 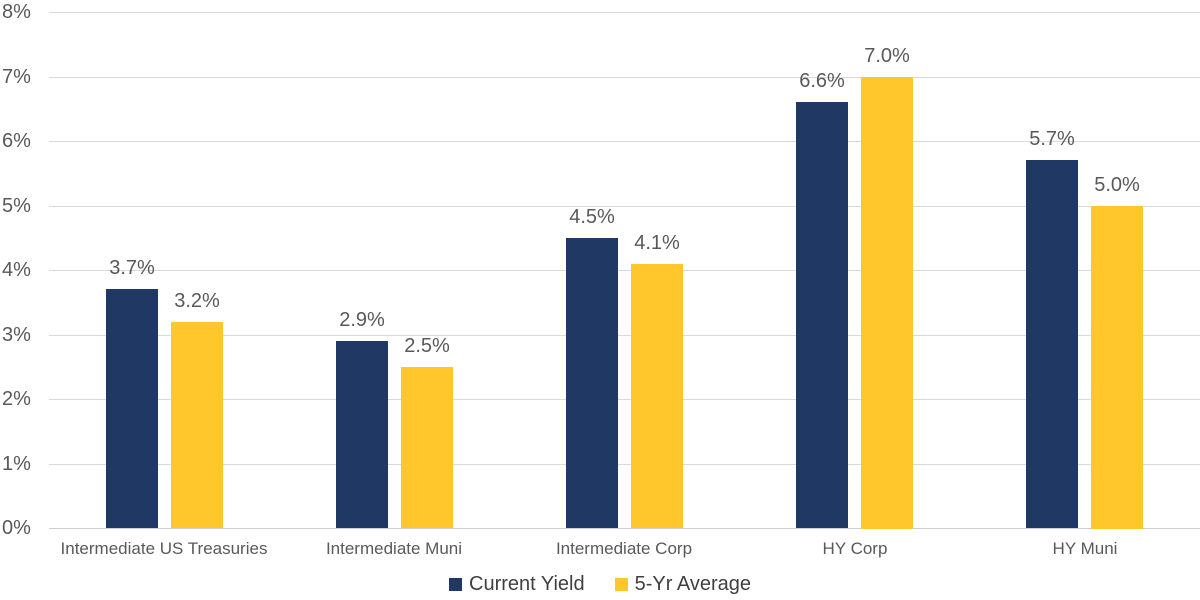 What do you see at coordinates (624, 77) in the screenshot?
I see `gridline-7%` at bounding box center [624, 77].